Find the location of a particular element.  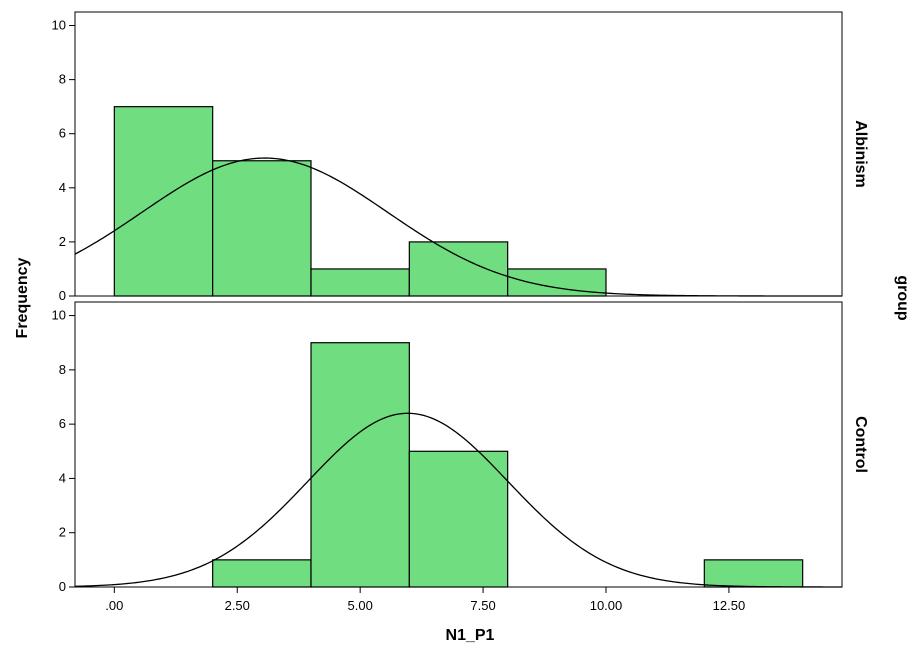

x-tick-label: 7.50 is located at coordinates (482, 605).